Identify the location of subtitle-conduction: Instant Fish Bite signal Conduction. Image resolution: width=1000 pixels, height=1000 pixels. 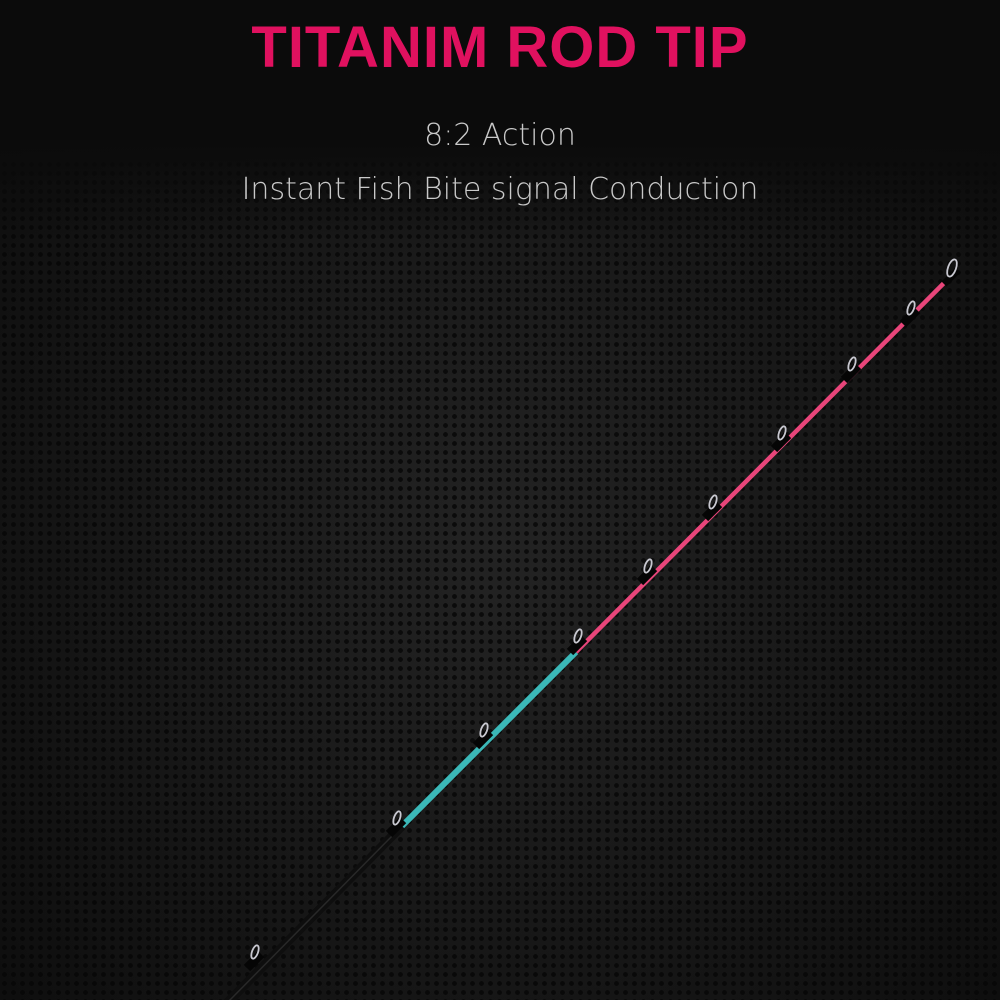
(500, 189).